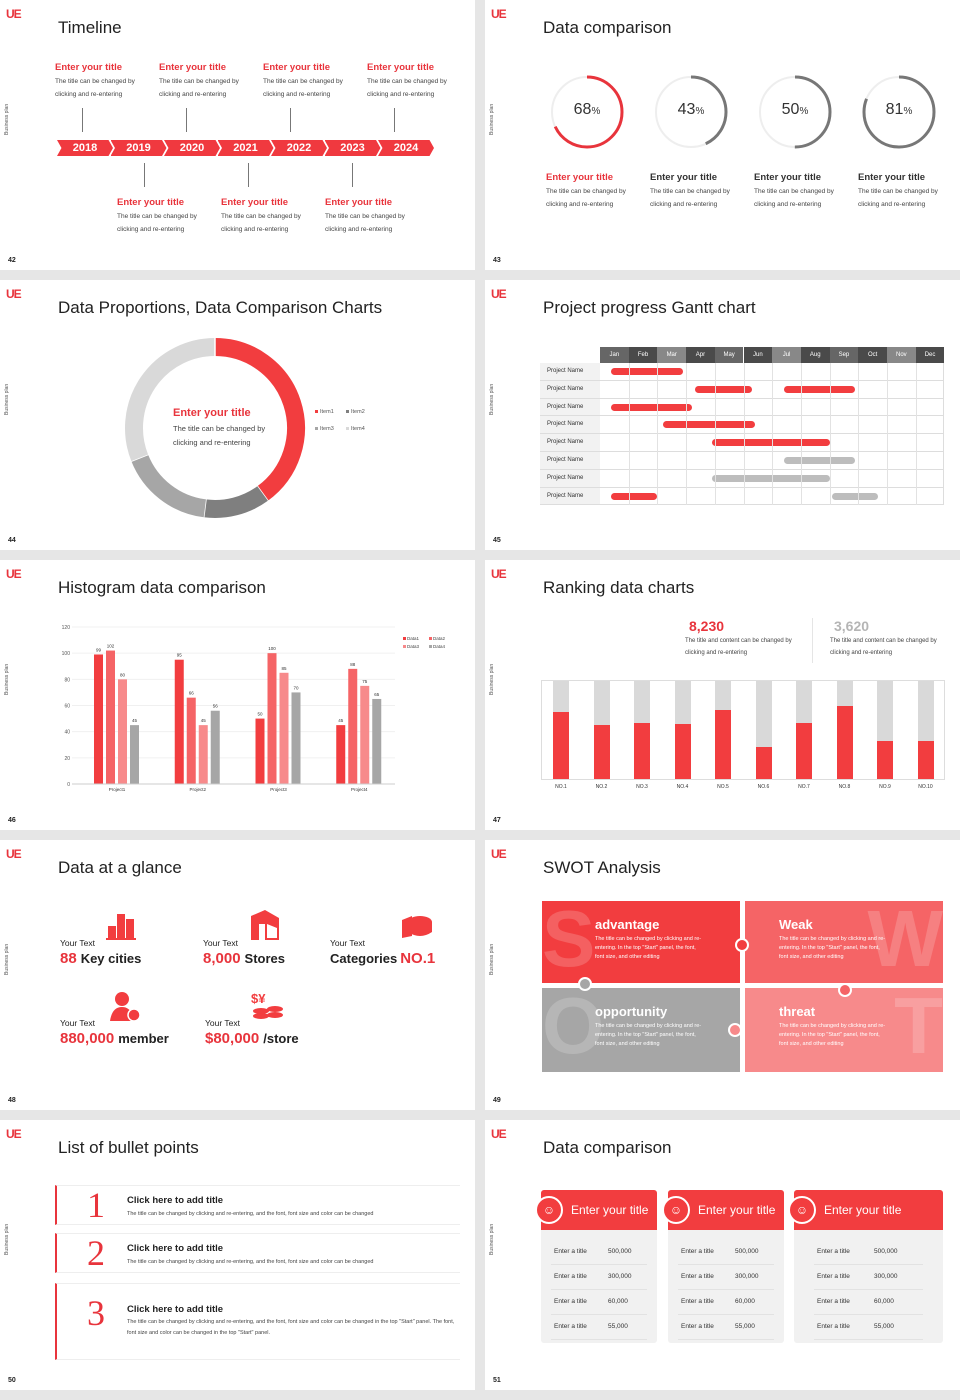  I want to click on glance-item: $¥ Your Text $80,000/store, so click(275, 1019).